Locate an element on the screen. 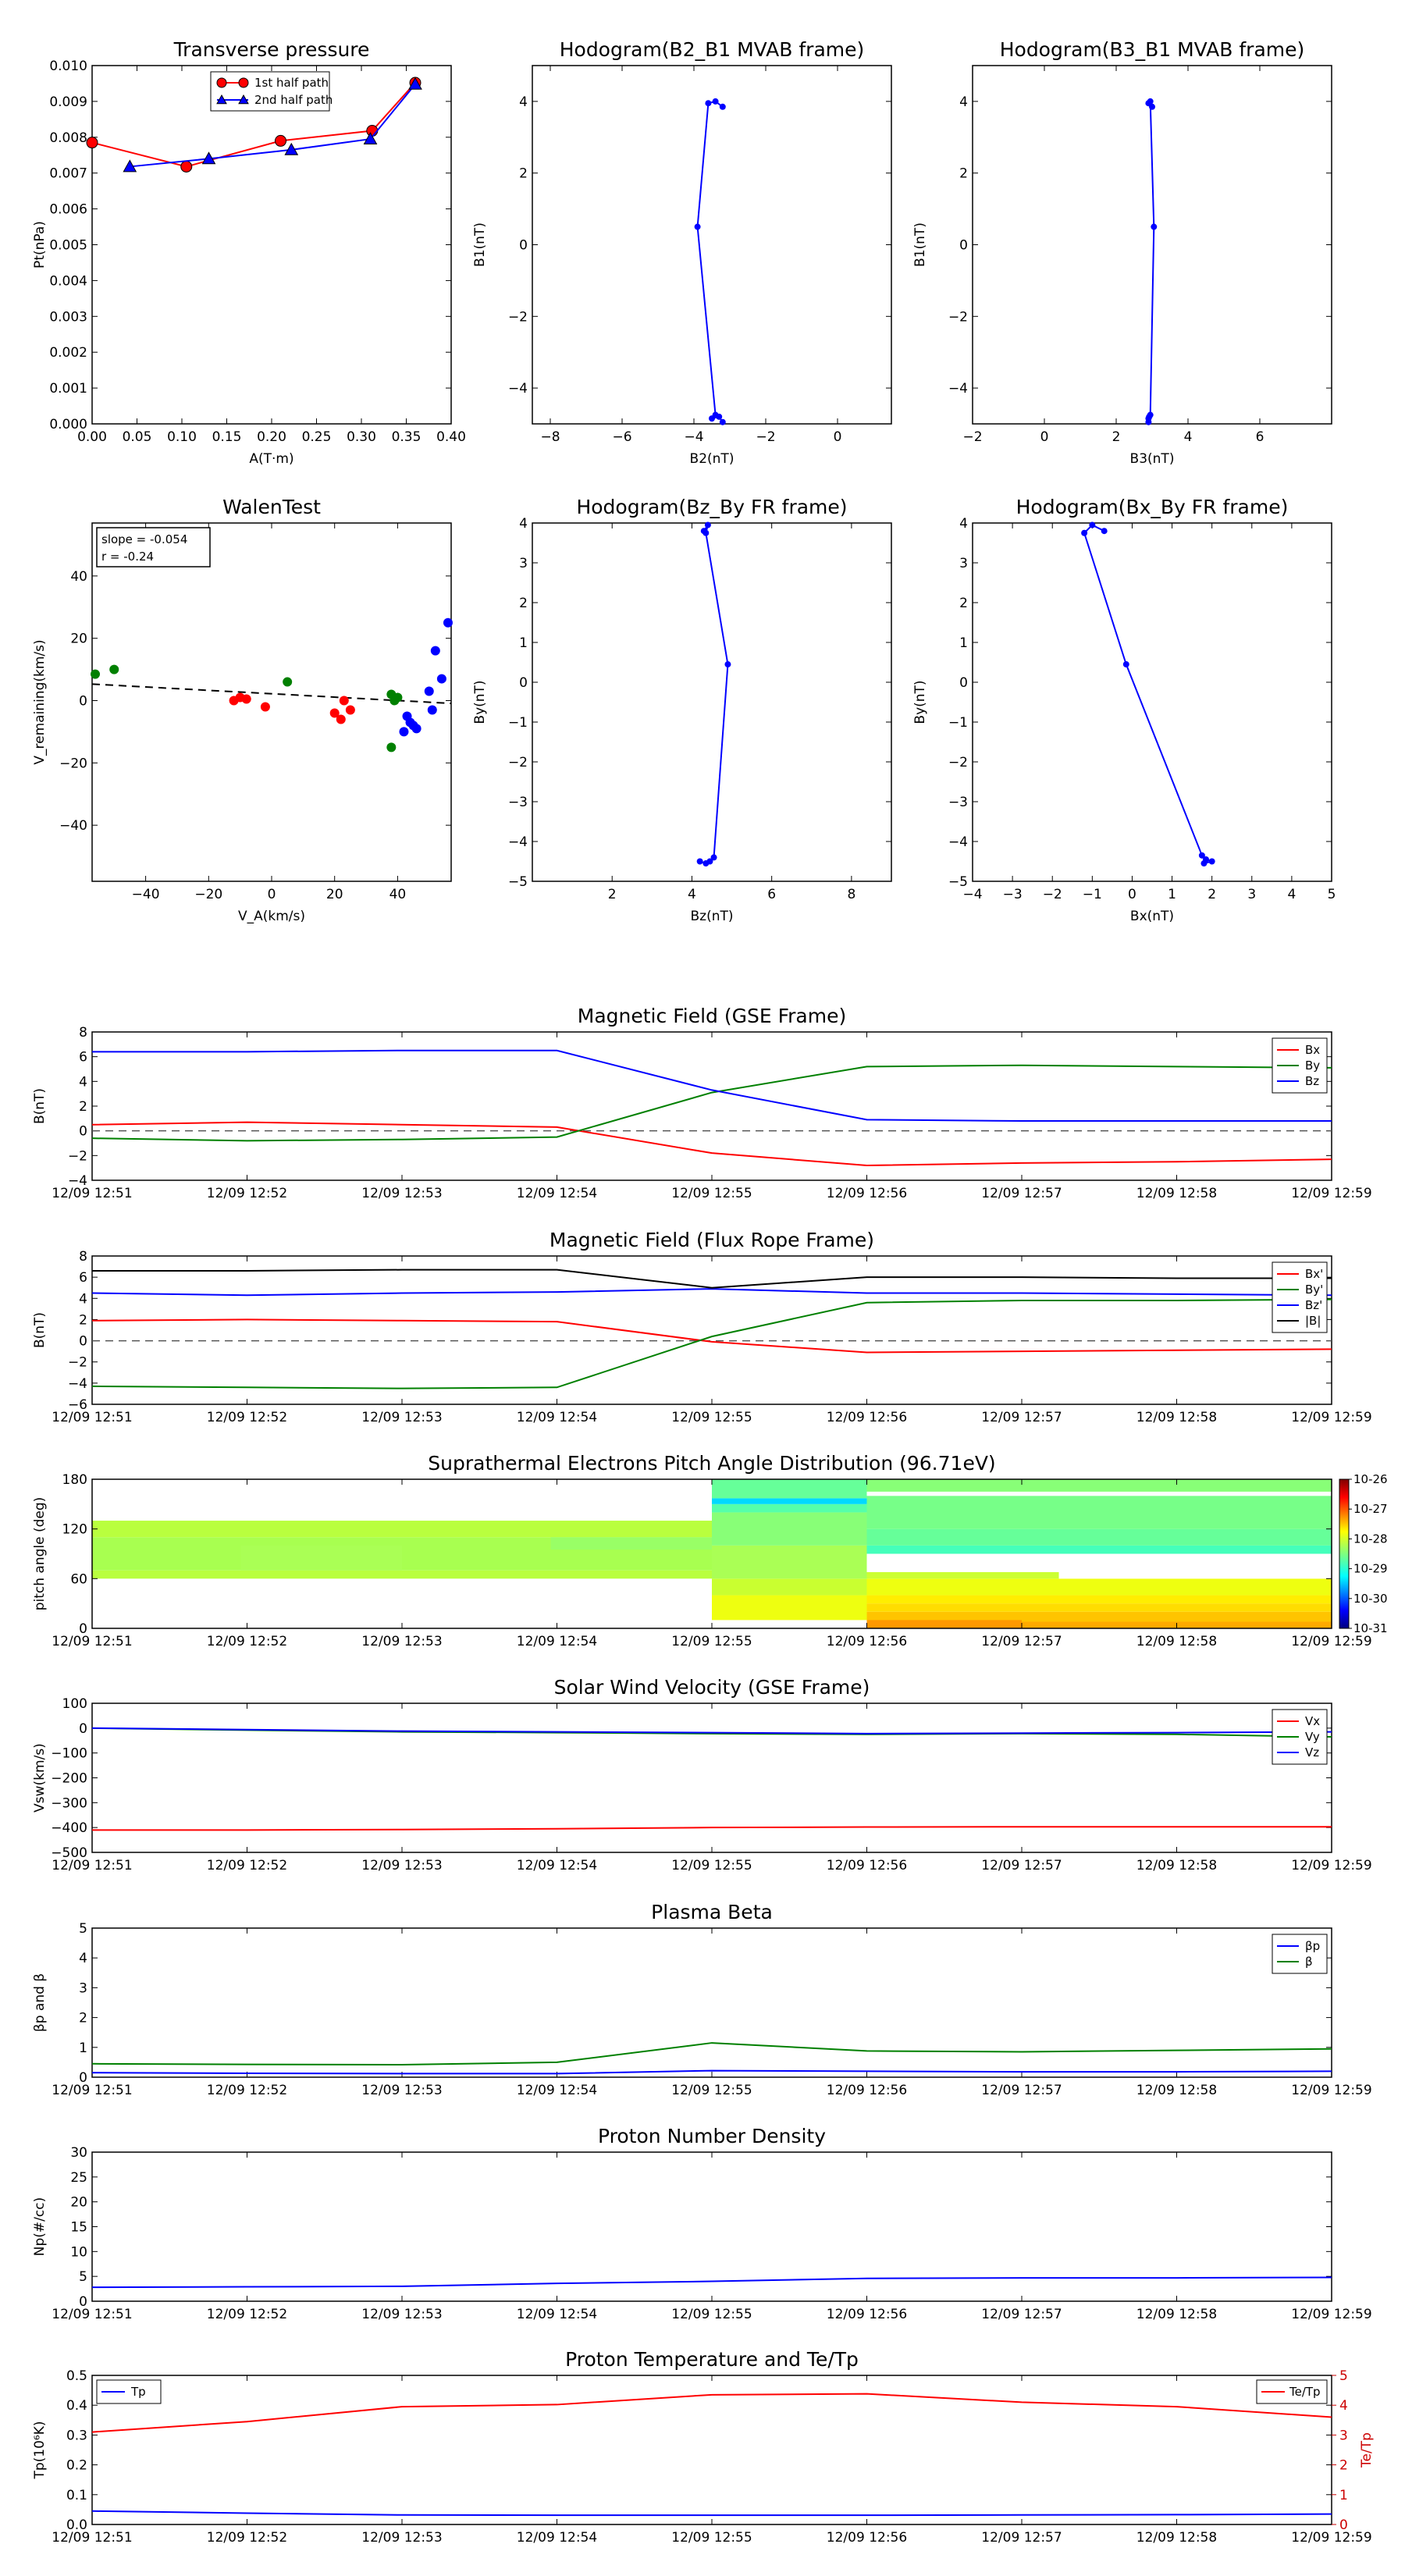 The image size is (1405, 2576). x-tick-label: 12/09 12:58 is located at coordinates (1176, 2090).